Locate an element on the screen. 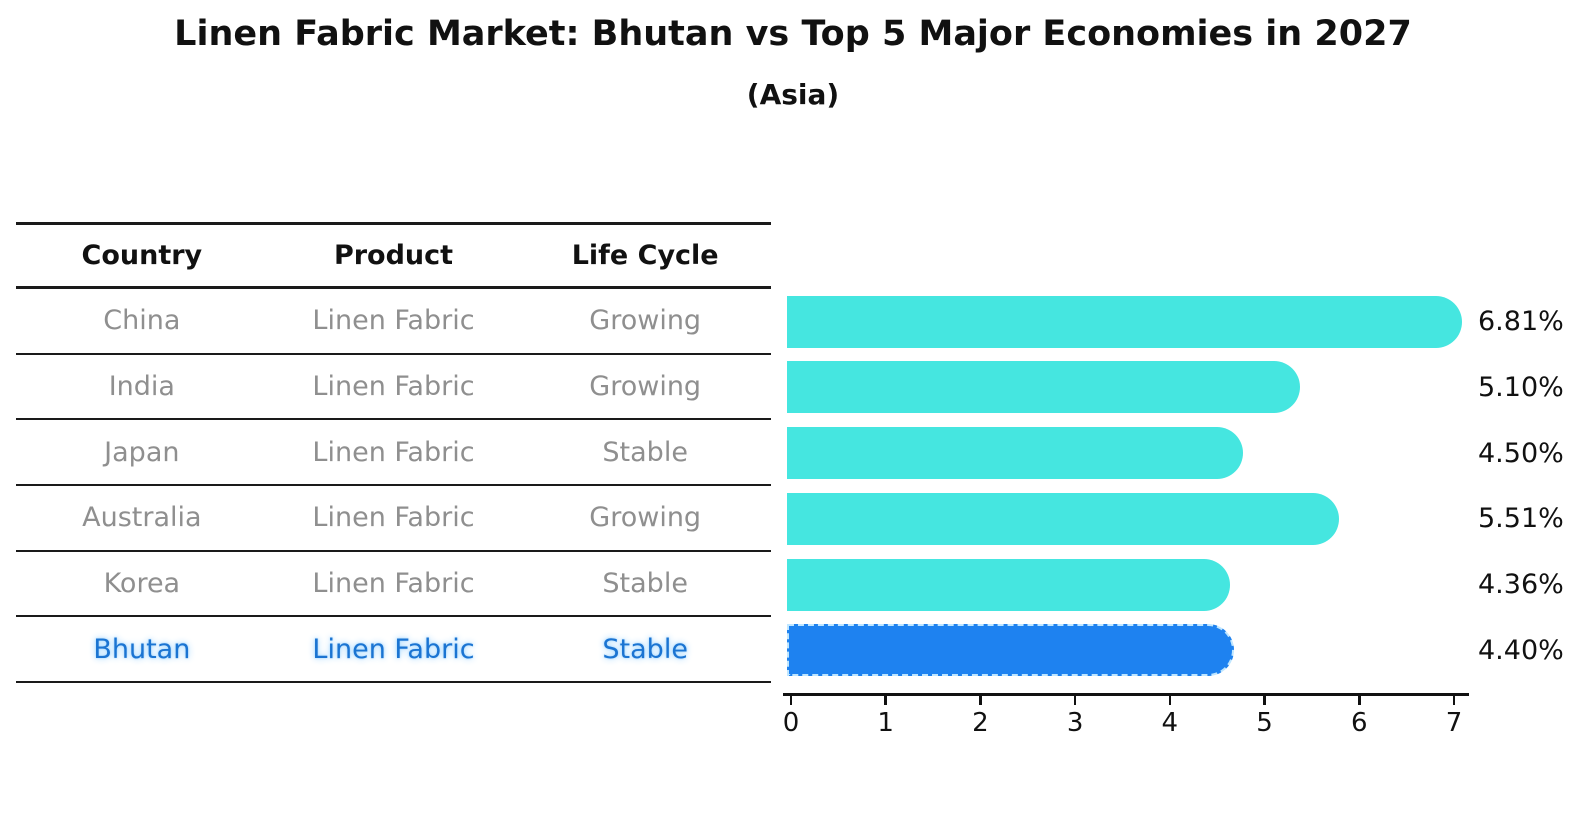 The width and height of the screenshot is (1586, 823). bar-india is located at coordinates (1044, 387).